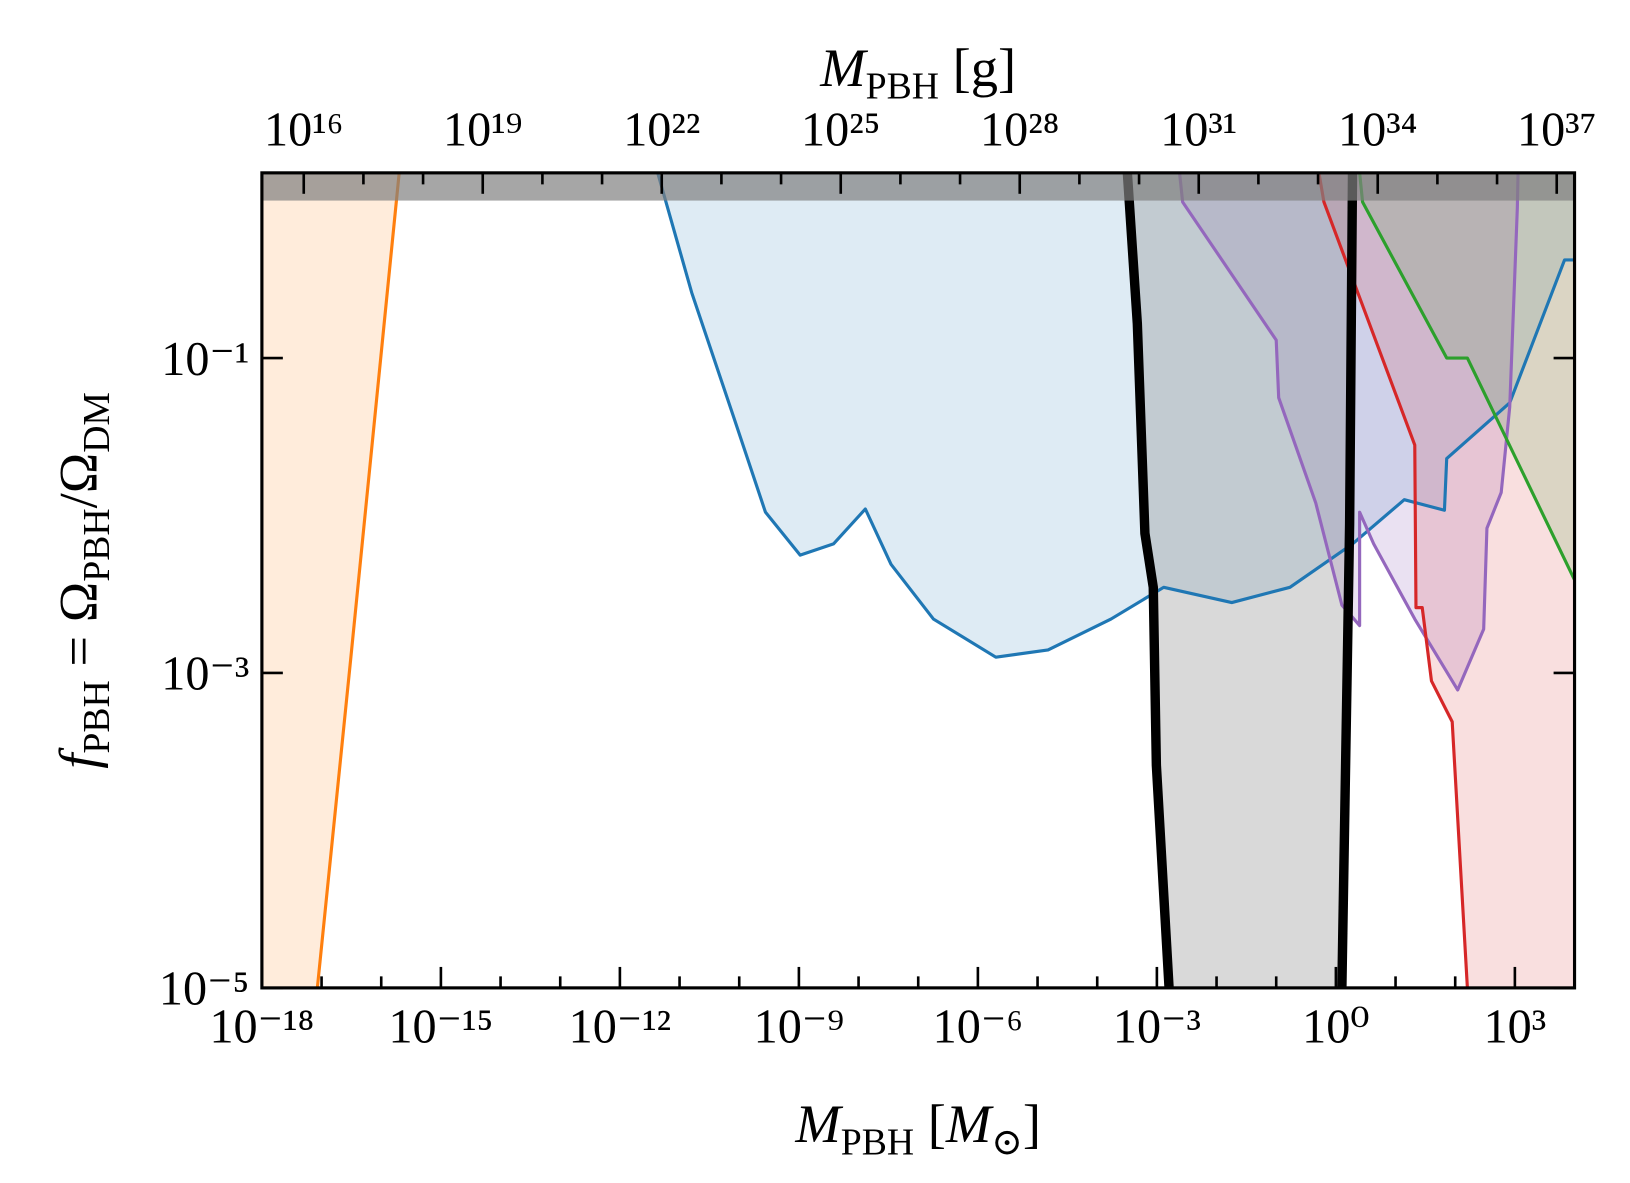 This screenshot has width=1630, height=1183. Describe the element at coordinates (1157, 1026) in the screenshot. I see `x-tick-label: 10⁻³` at that location.